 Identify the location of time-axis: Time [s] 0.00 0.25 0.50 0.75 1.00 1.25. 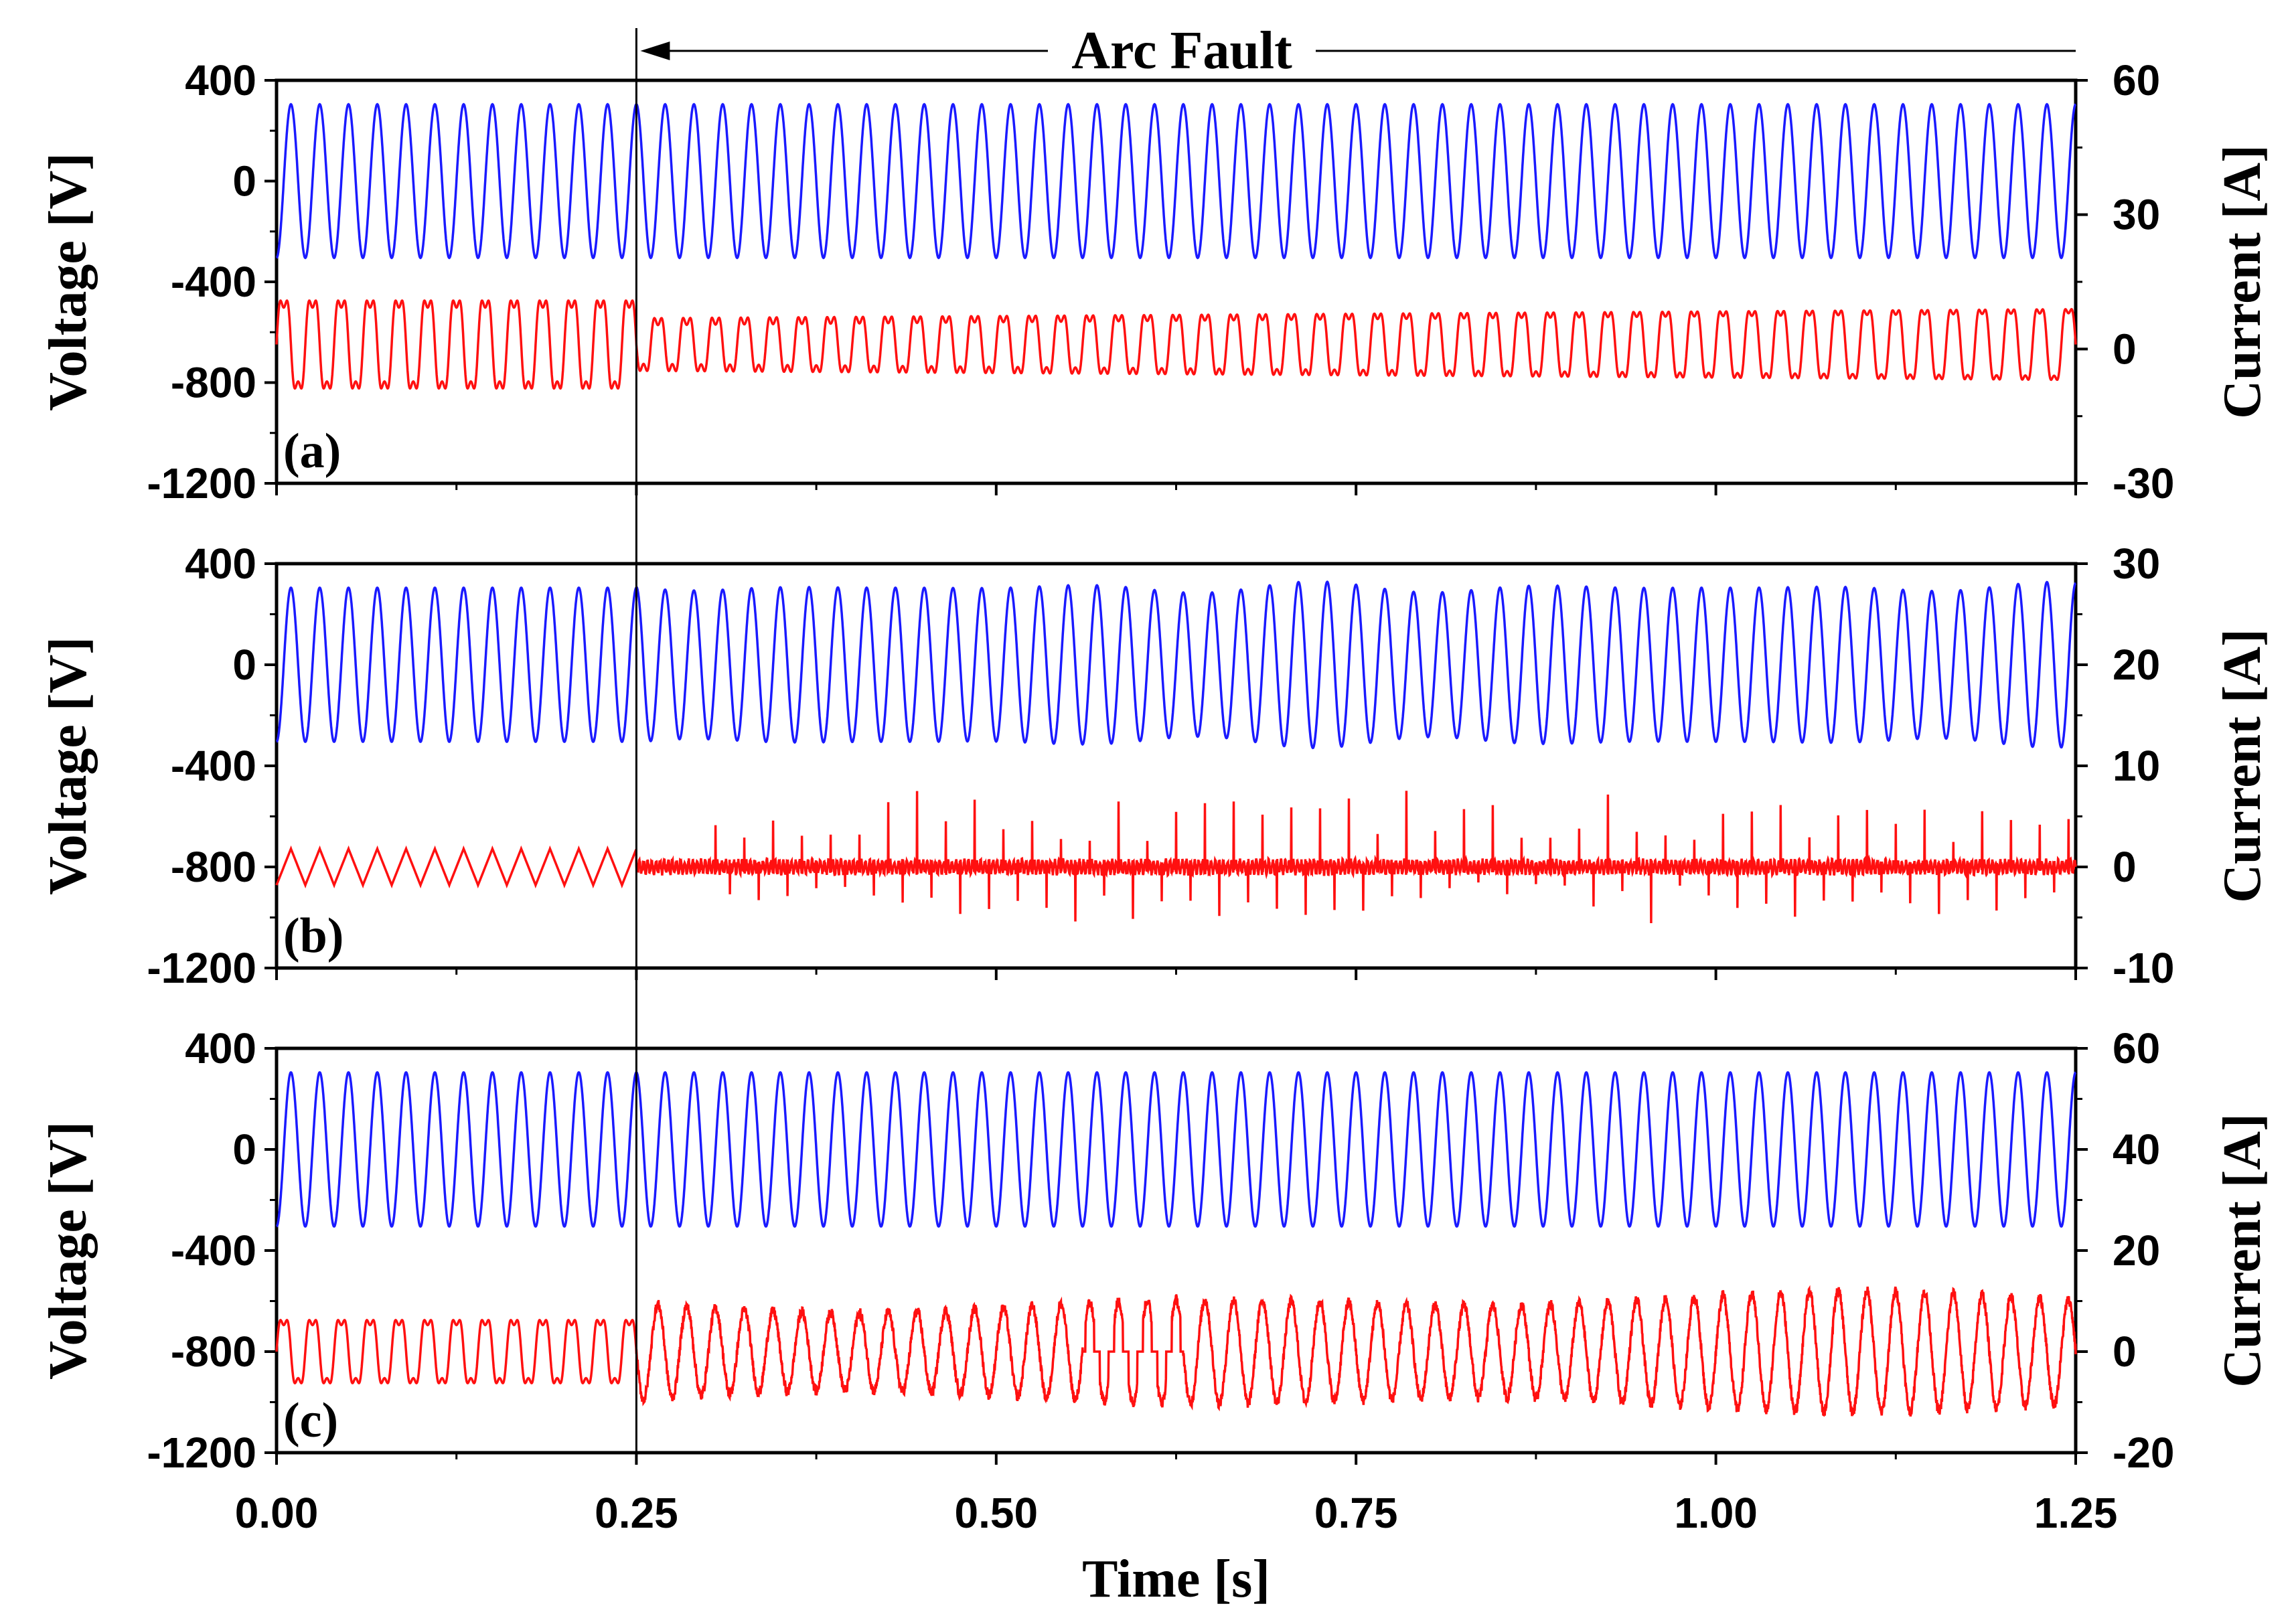
(1176, 1548).